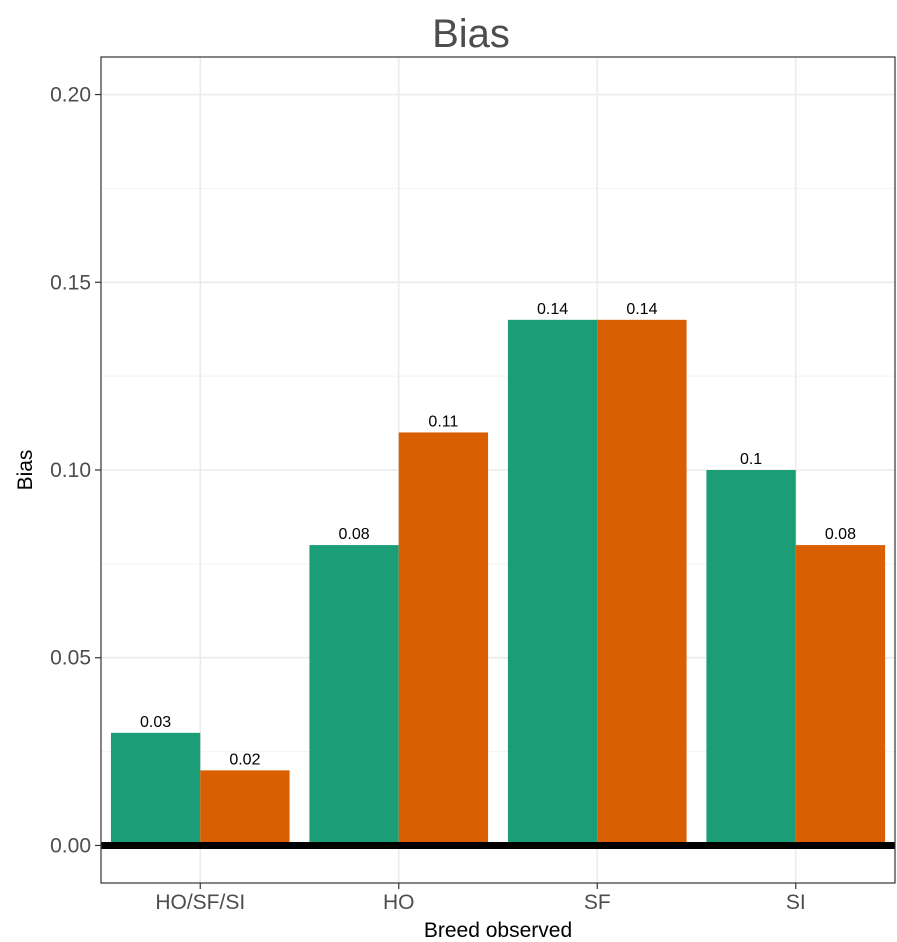 The image size is (897, 942). What do you see at coordinates (498, 930) in the screenshot?
I see `x-axis-title: Breed observed` at bounding box center [498, 930].